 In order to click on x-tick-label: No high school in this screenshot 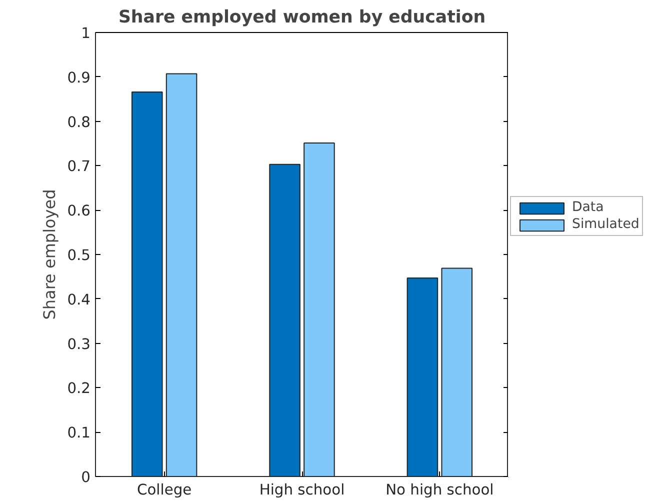, I will do `click(440, 490)`.